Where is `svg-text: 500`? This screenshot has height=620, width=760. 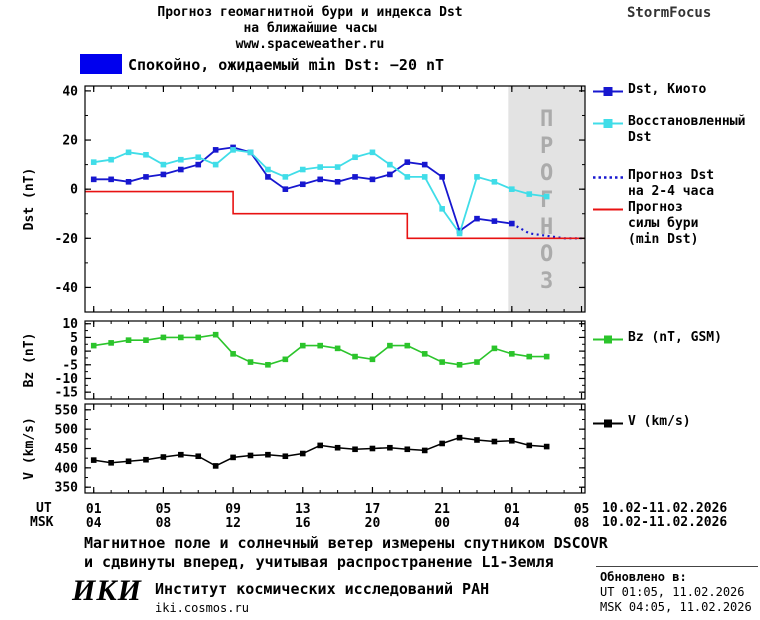 svg-text: 500 is located at coordinates (67, 430).